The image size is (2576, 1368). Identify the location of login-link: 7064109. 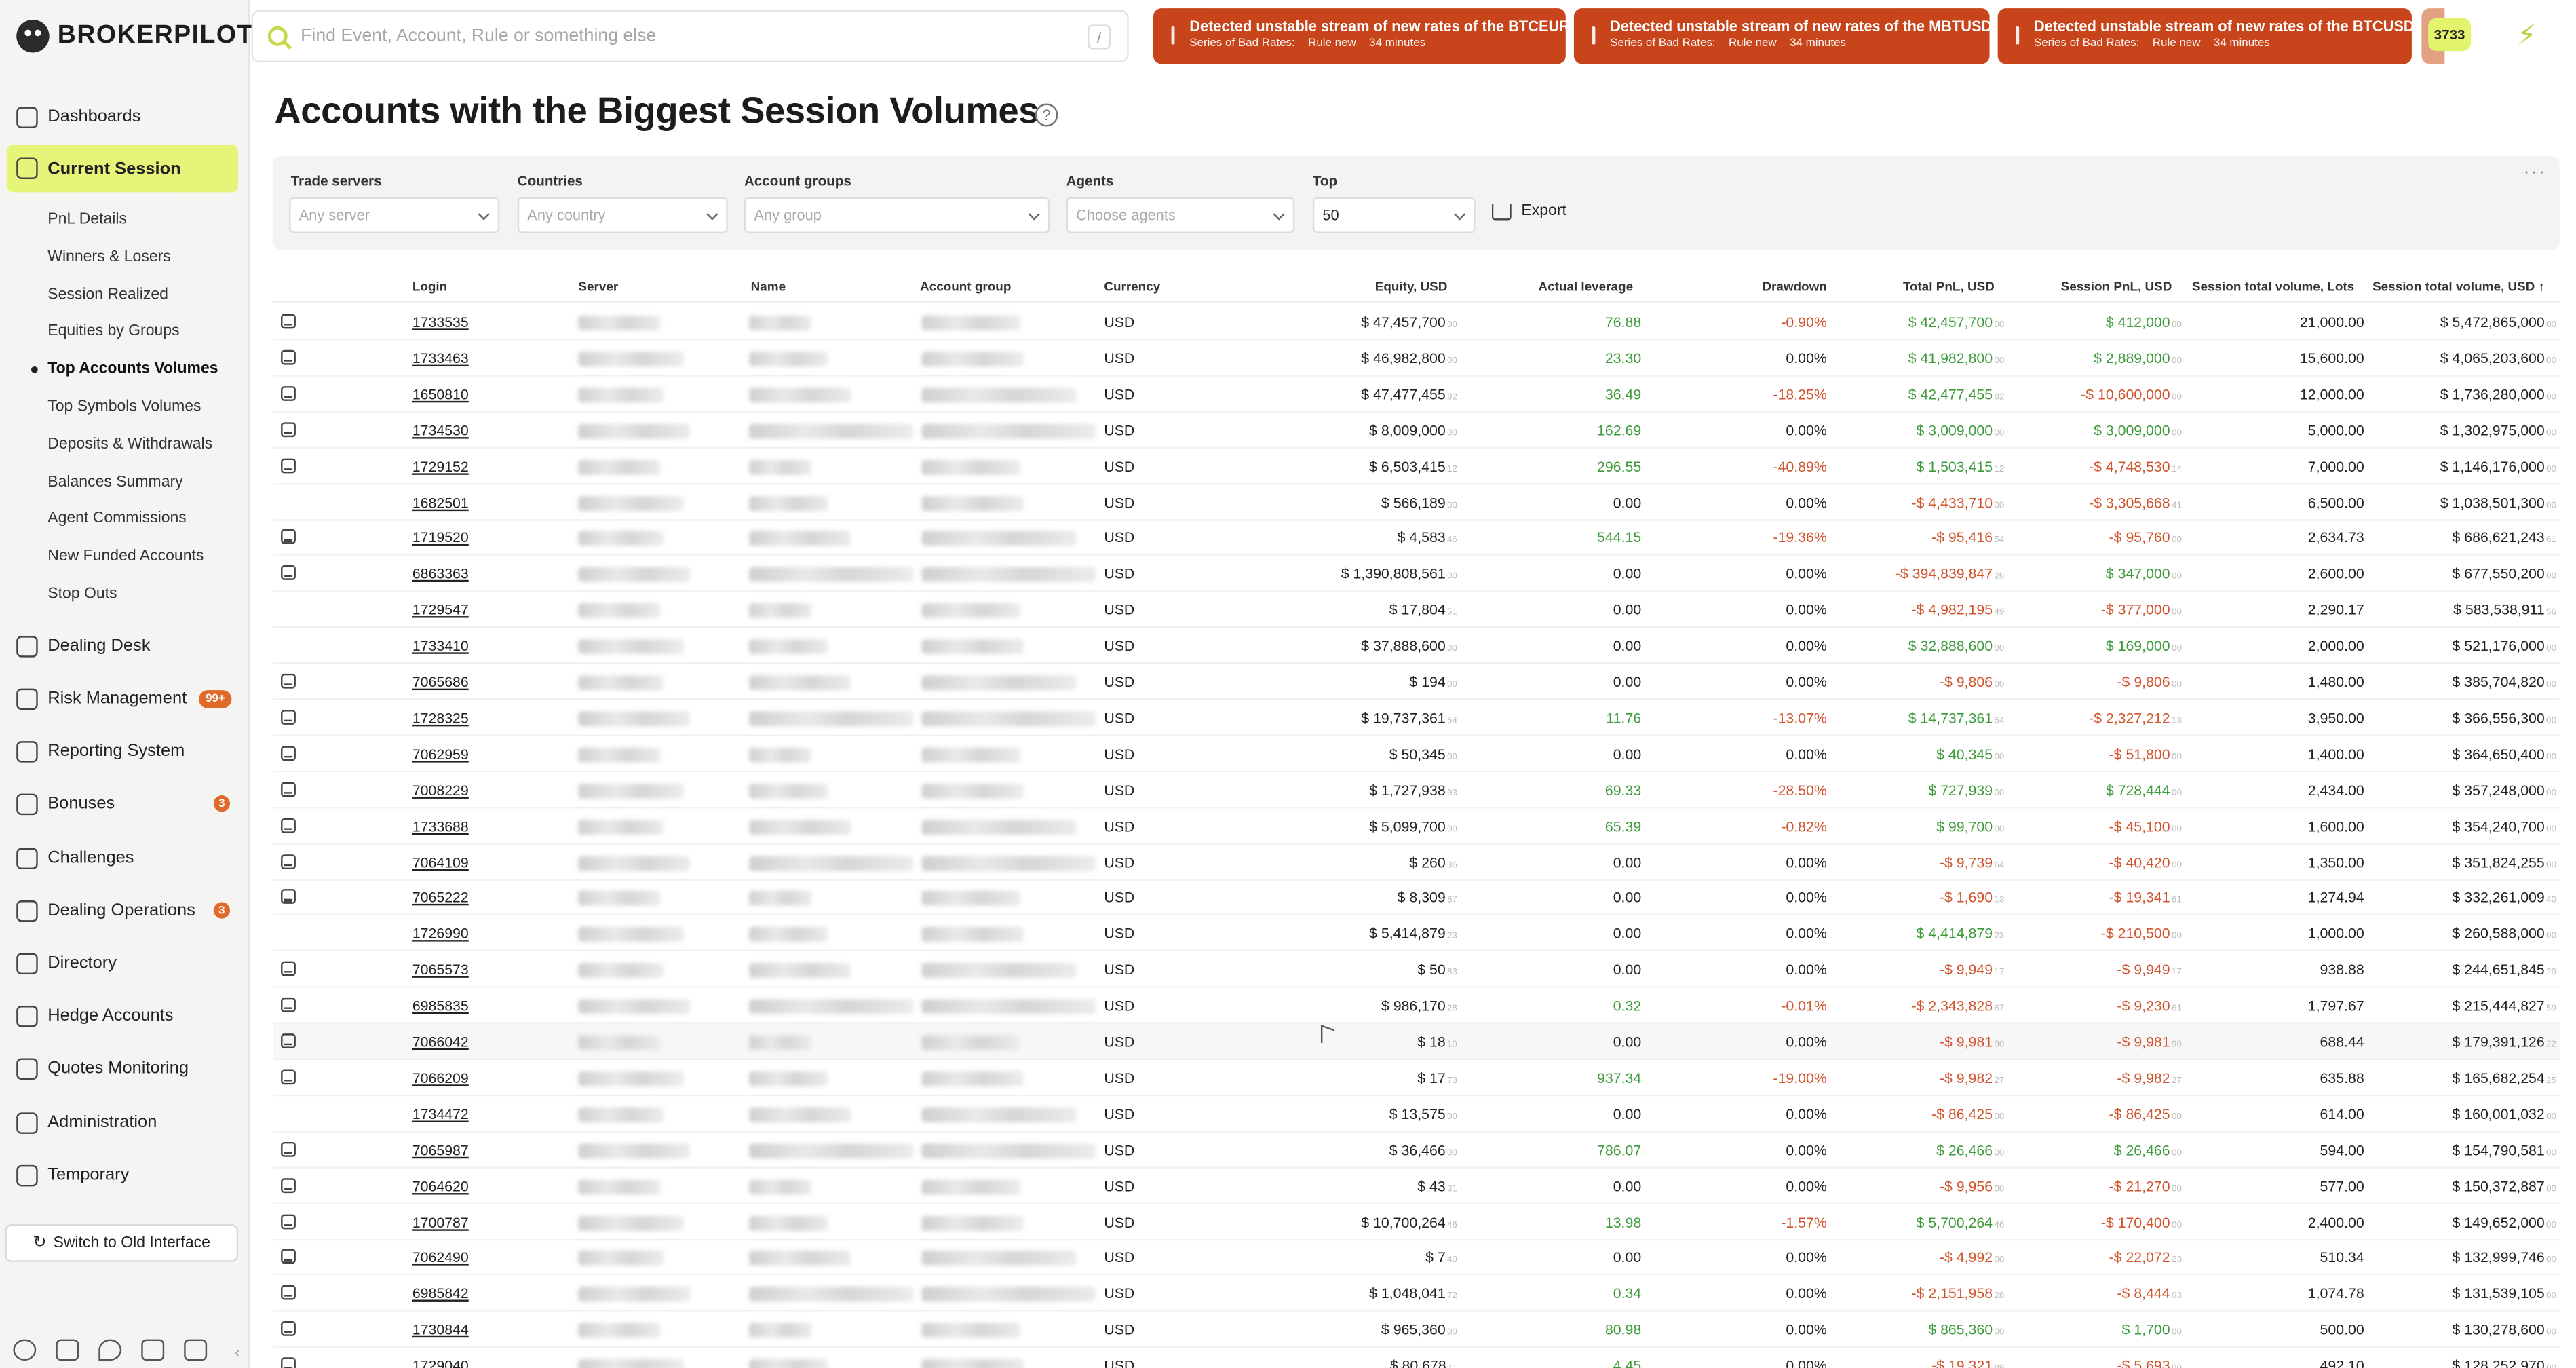
(440, 862).